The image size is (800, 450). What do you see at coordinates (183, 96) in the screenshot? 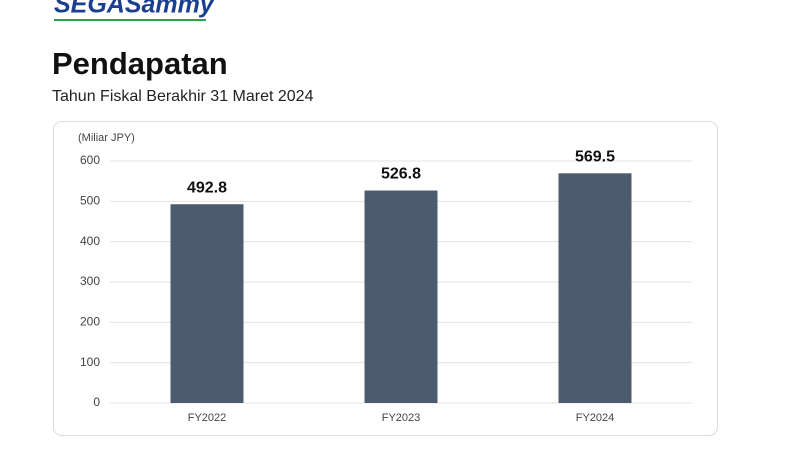
I see `chart-subtitle: Tahun Fiskal Berakhir 31 Maret 2024` at bounding box center [183, 96].